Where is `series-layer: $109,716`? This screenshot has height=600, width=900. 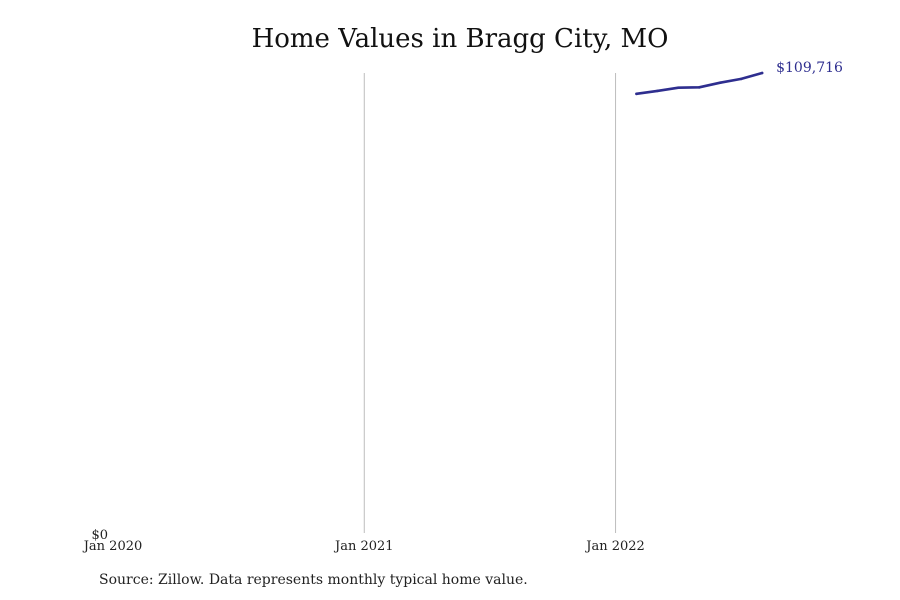
series-layer: $109,716 is located at coordinates (739, 78).